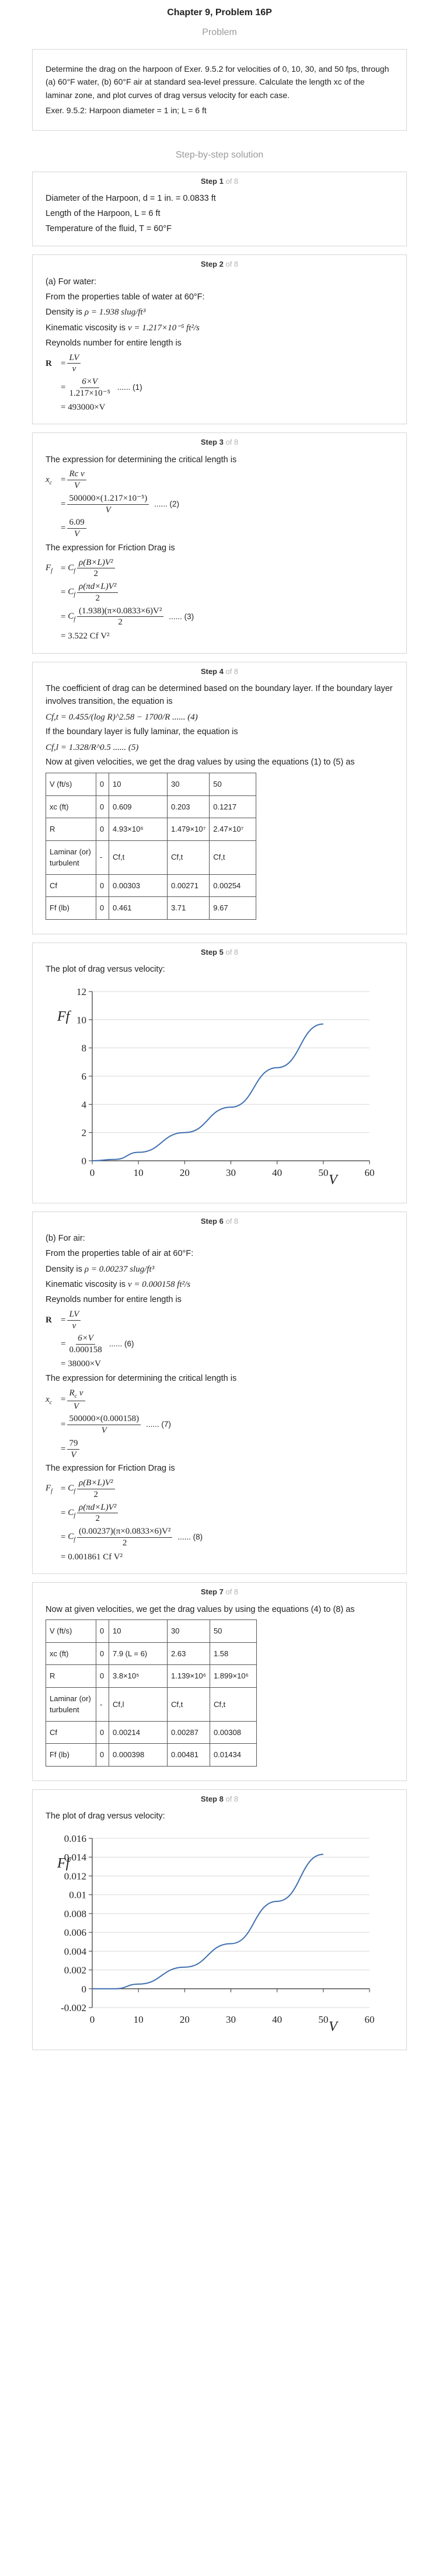 The height and width of the screenshot is (2576, 439). Describe the element at coordinates (71, 807) in the screenshot. I see `table-cell: xc (ft)` at that location.